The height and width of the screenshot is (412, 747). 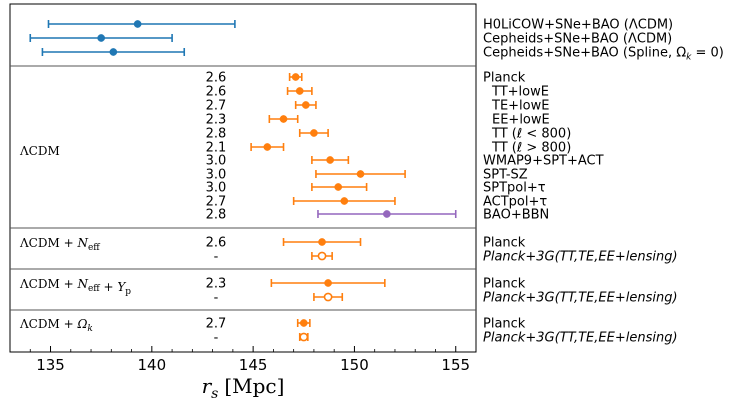 I want to click on row-label-omk-1: Planck+3G(TT,TE,EE+lensing), so click(x=580, y=338).